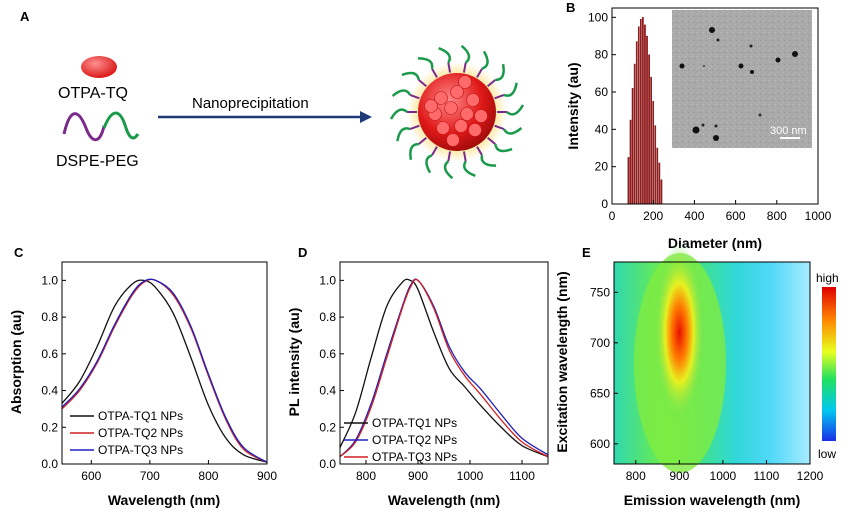 This screenshot has height=514, width=850. Describe the element at coordinates (16, 362) in the screenshot. I see `panel-c-ylabel: Absorption (au)` at that location.